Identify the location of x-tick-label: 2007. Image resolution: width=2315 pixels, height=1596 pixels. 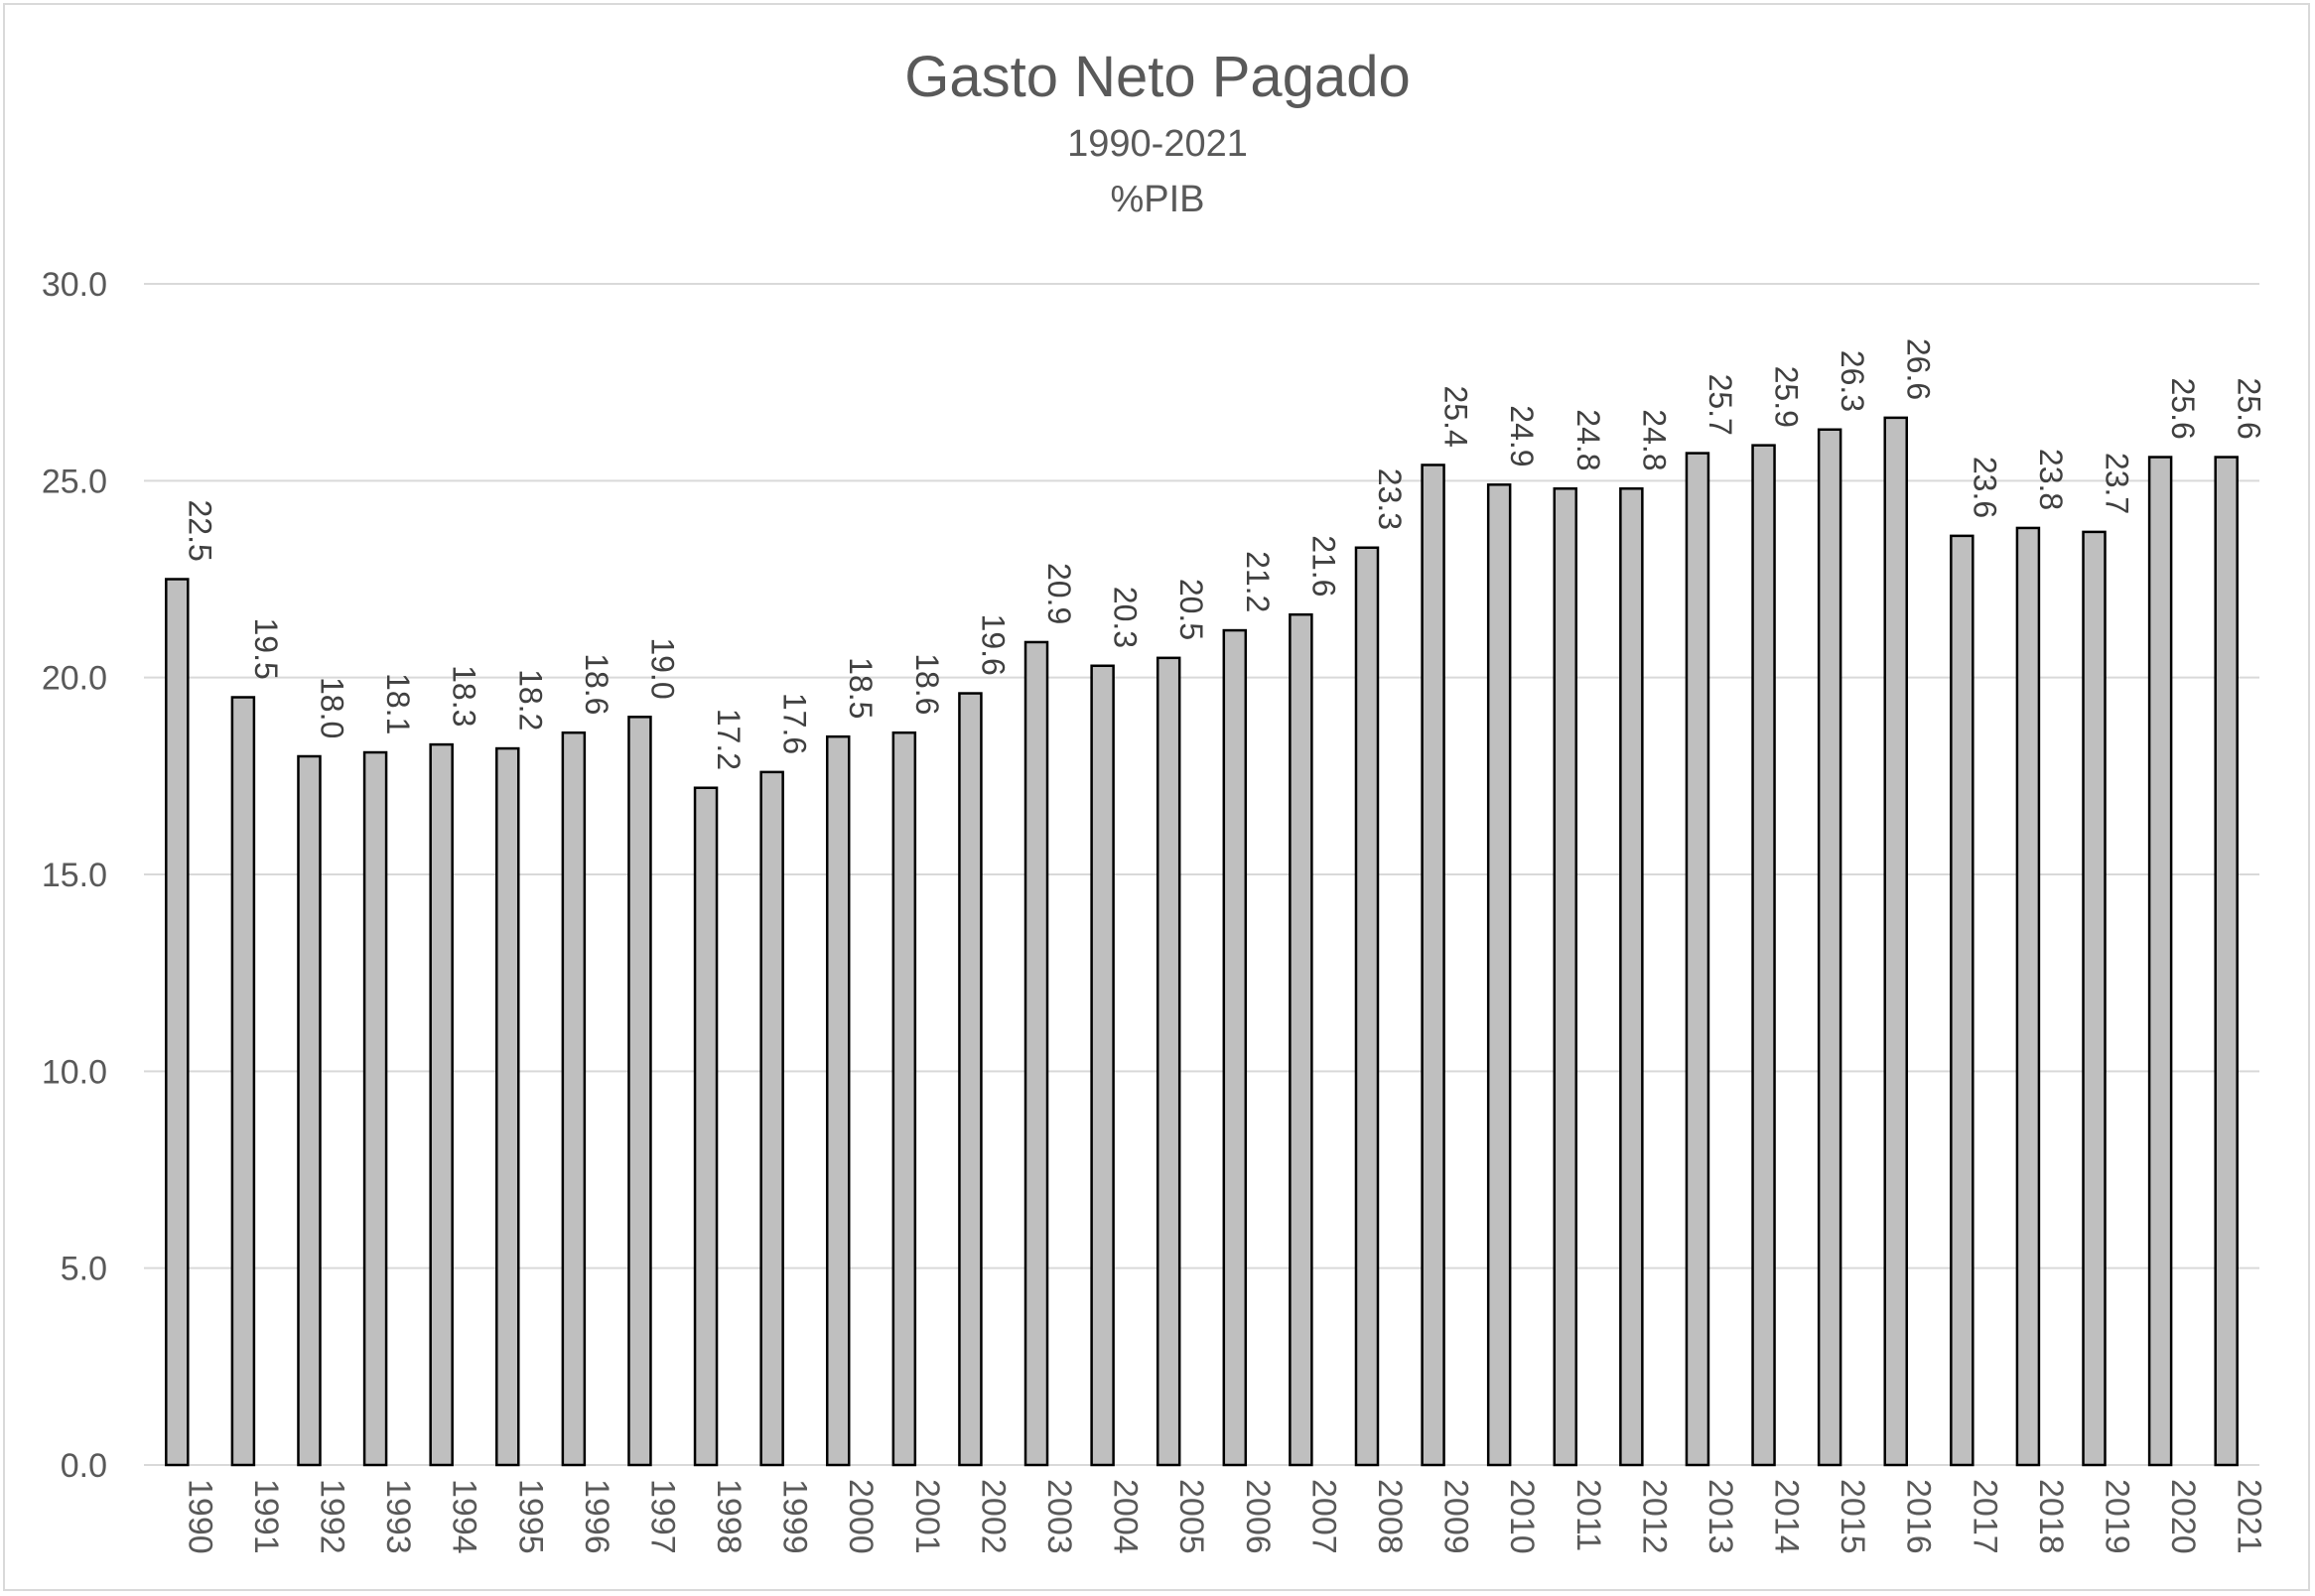
(1323, 1516).